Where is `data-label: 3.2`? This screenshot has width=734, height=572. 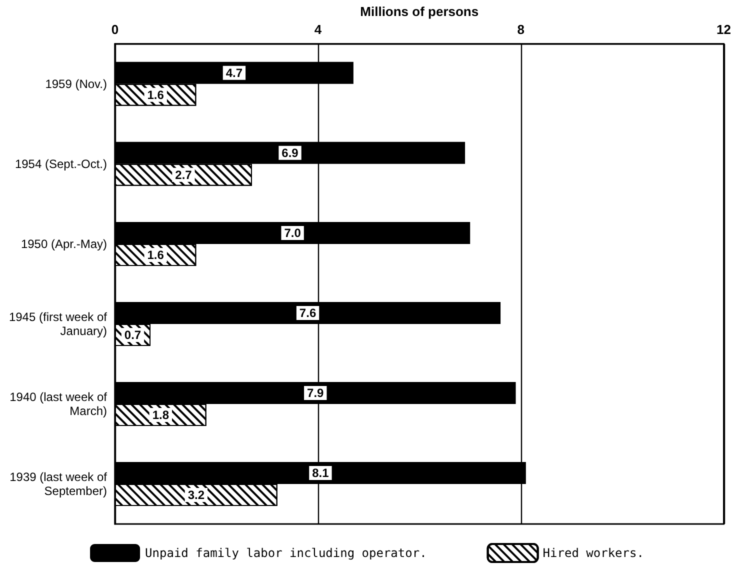
data-label: 3.2 is located at coordinates (196, 495).